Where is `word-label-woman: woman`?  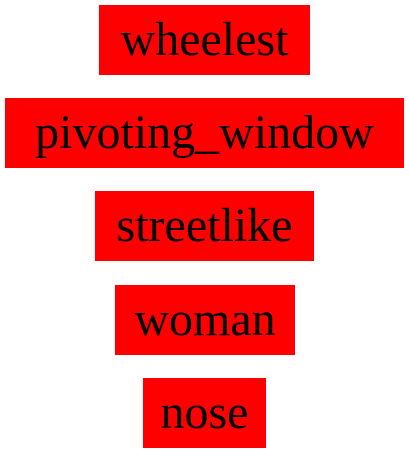
word-label-woman: woman is located at coordinates (205, 320).